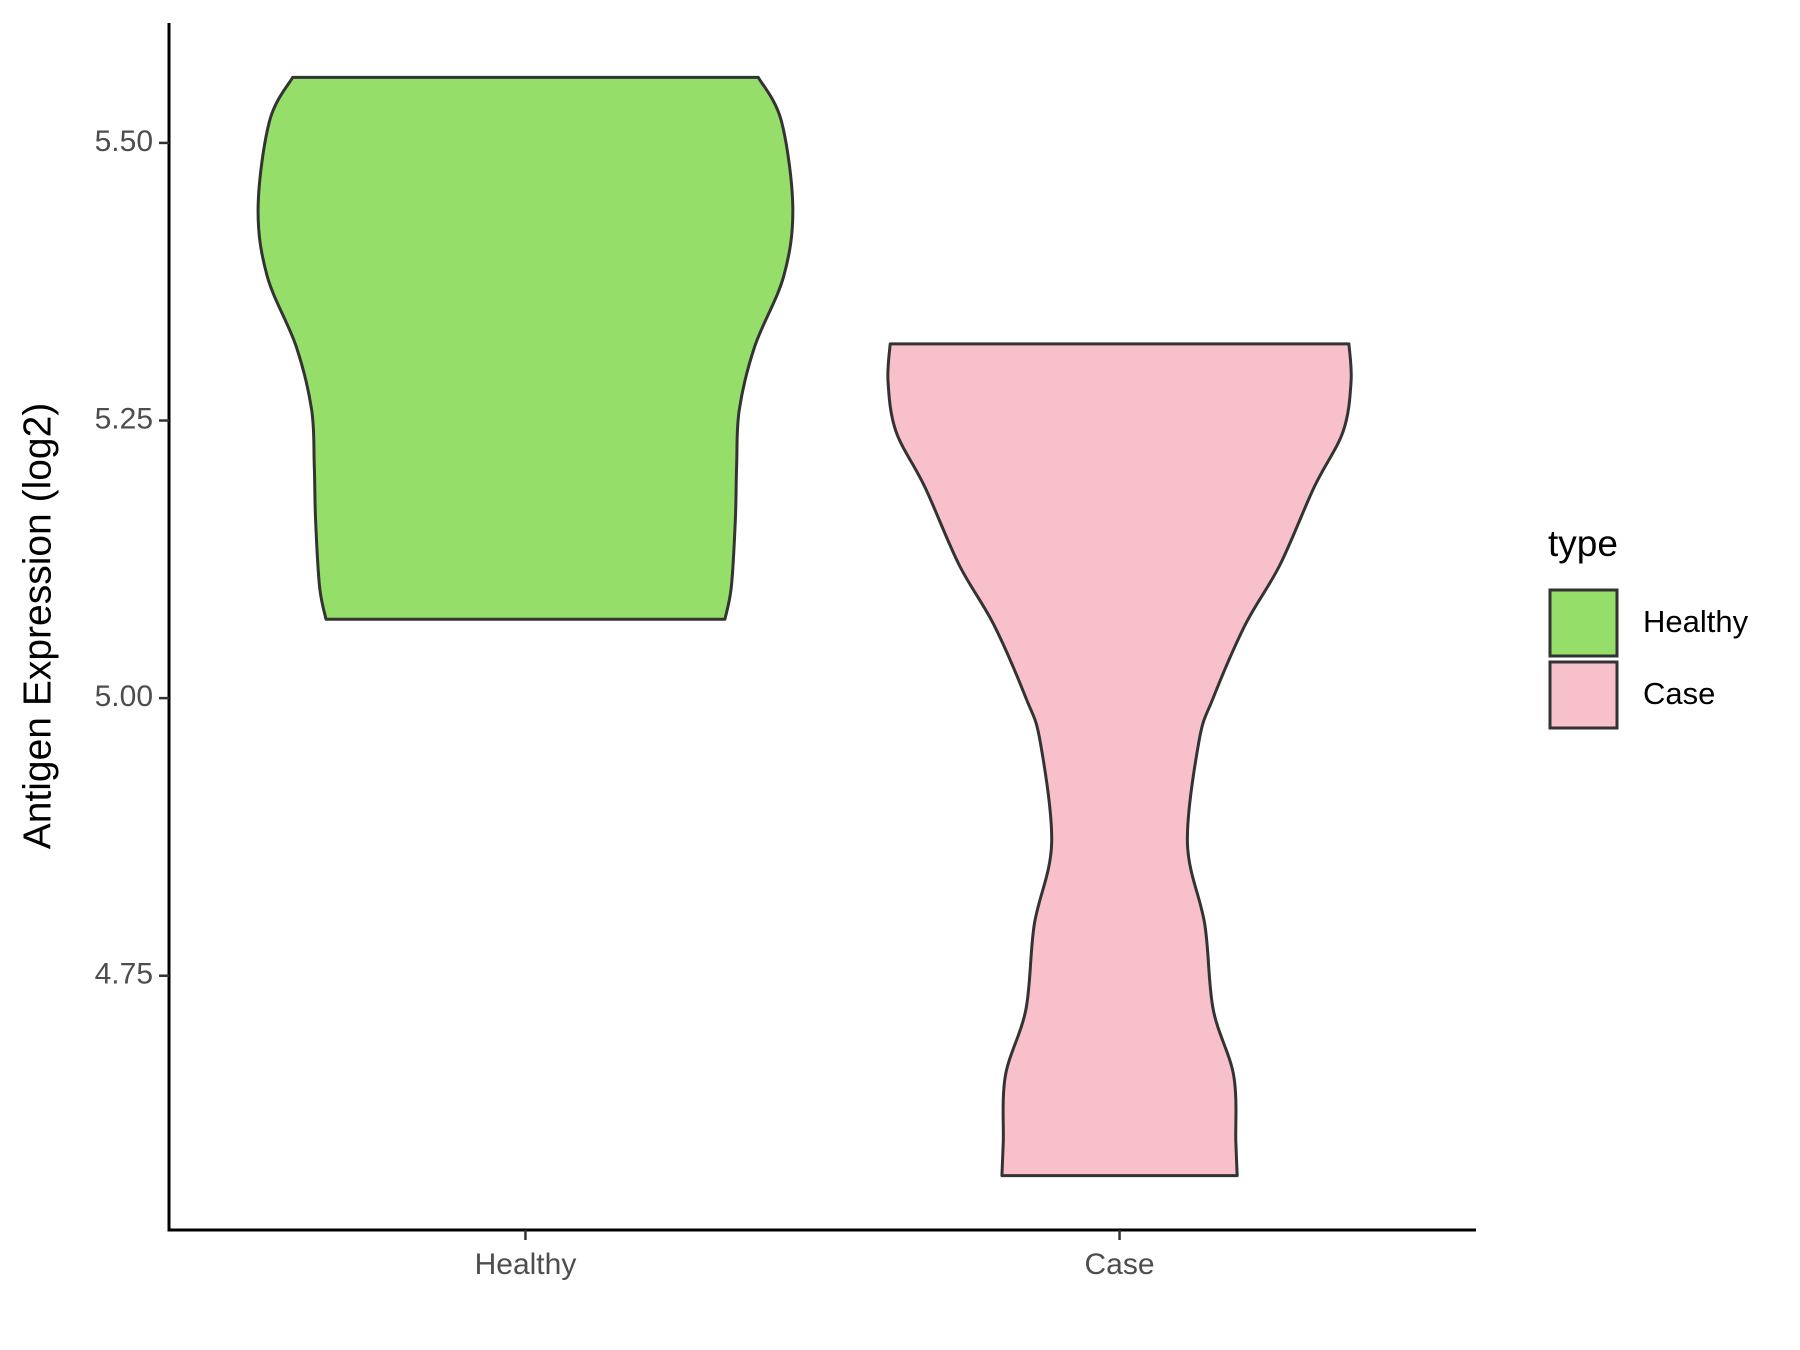 The image size is (1800, 1350). Describe the element at coordinates (1696, 621) in the screenshot. I see `legend-label: Healthy` at that location.